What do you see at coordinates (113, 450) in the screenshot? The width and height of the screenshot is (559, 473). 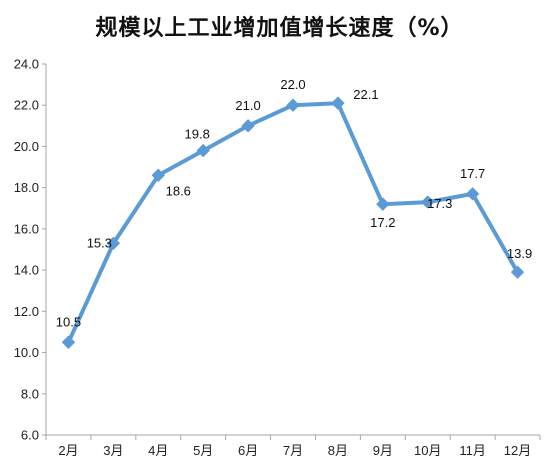 I see `x-tick-label: 3月` at bounding box center [113, 450].